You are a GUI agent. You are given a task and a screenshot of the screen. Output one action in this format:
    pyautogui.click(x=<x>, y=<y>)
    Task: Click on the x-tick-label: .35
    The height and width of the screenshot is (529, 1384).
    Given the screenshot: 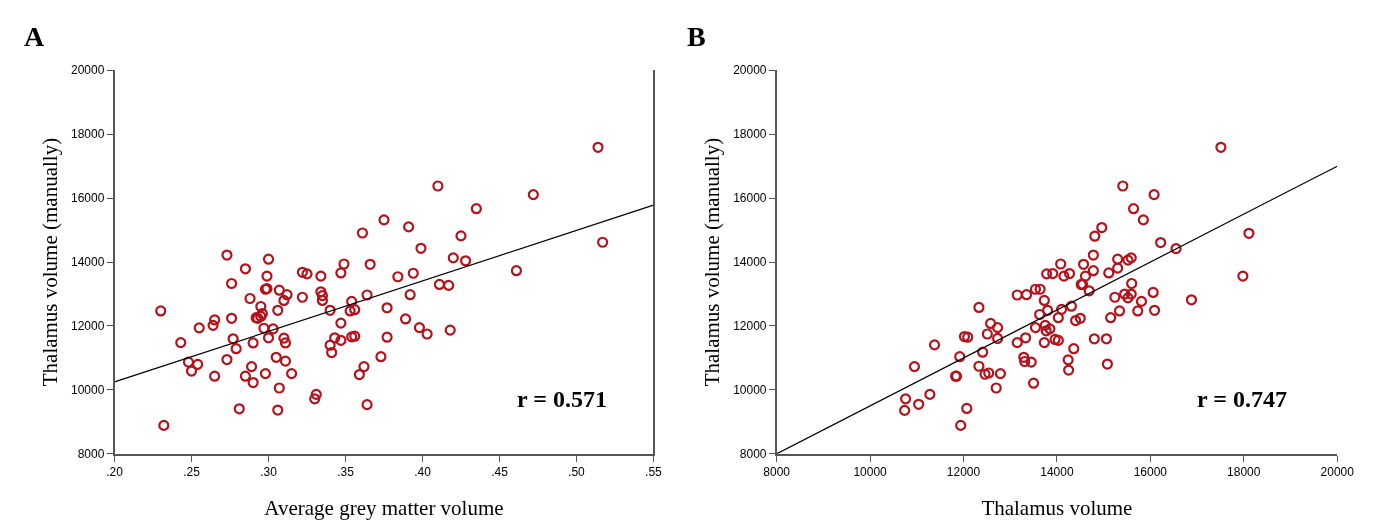 What is the action you would take?
    pyautogui.click(x=346, y=472)
    